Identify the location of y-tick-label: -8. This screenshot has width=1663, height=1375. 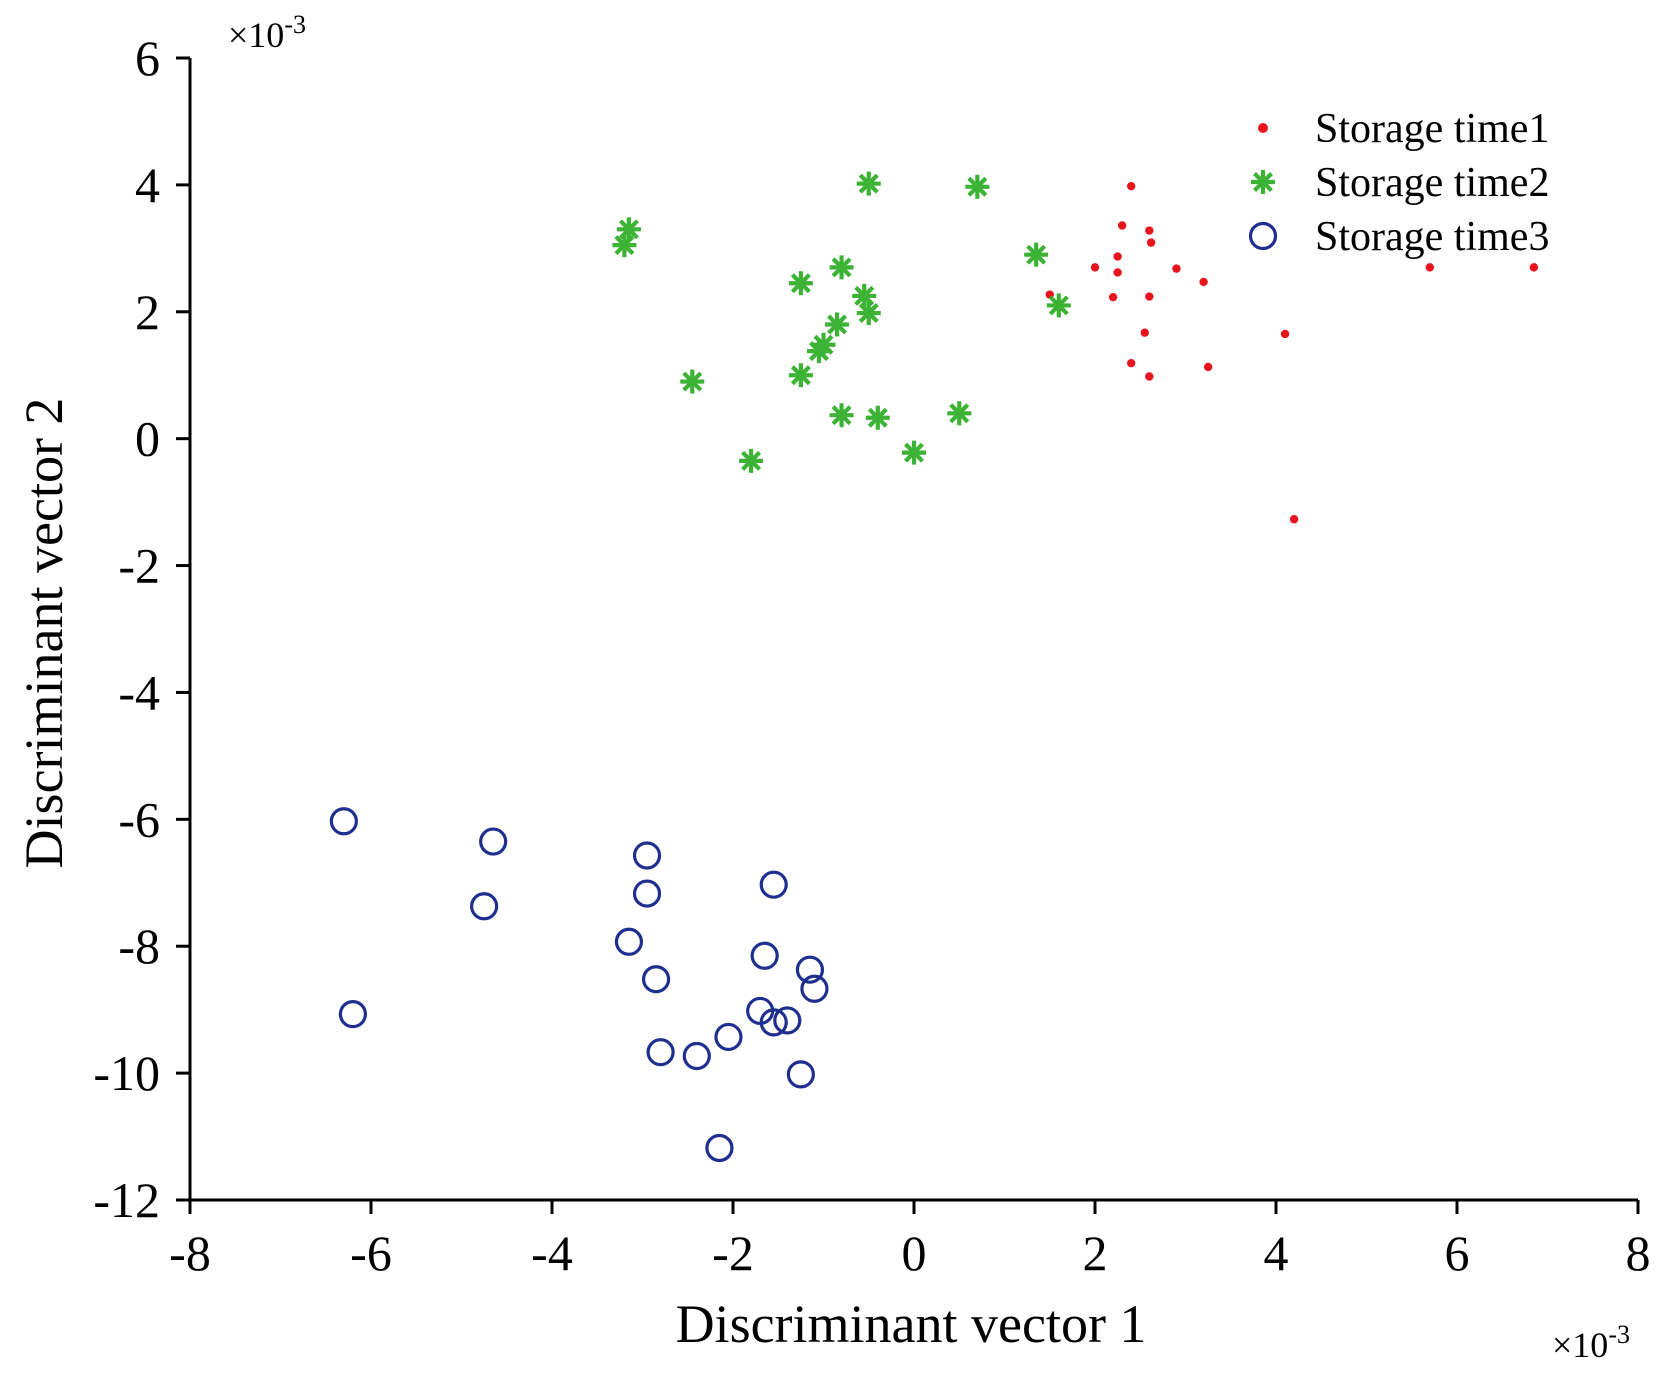
(139, 946).